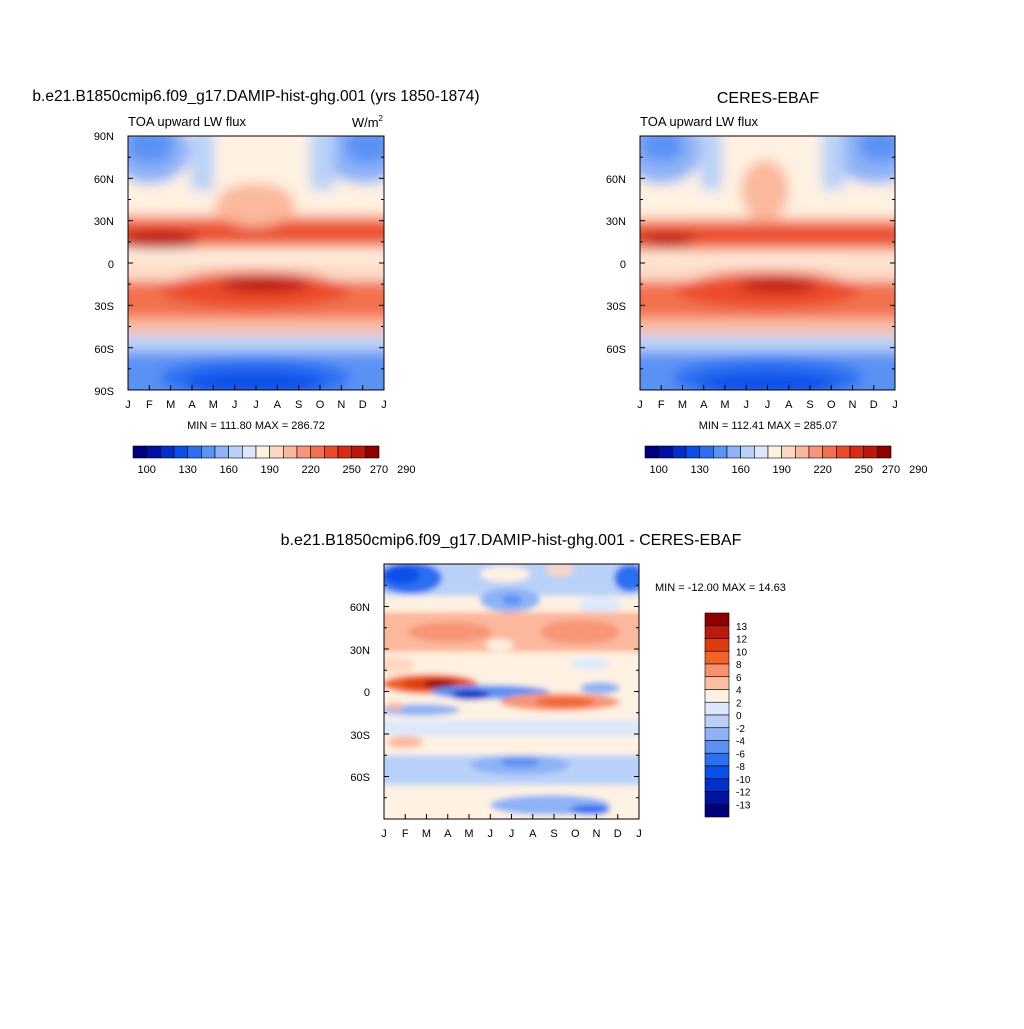 The height and width of the screenshot is (1029, 1024). Describe the element at coordinates (256, 263) in the screenshot. I see `model-field` at that location.